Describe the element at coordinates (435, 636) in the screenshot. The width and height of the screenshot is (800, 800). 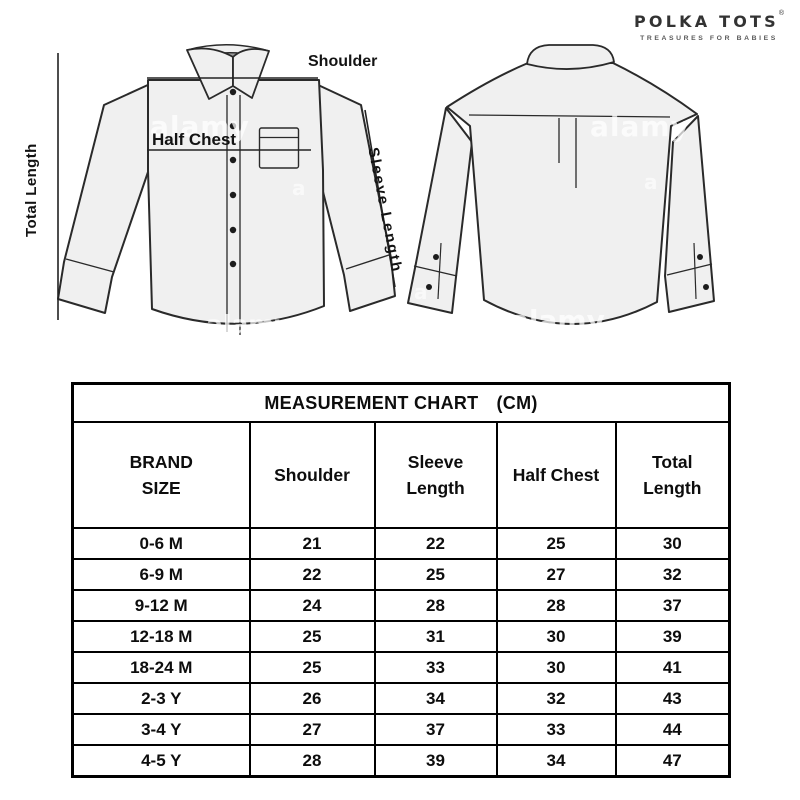
I see `value-cell: 31` at that location.